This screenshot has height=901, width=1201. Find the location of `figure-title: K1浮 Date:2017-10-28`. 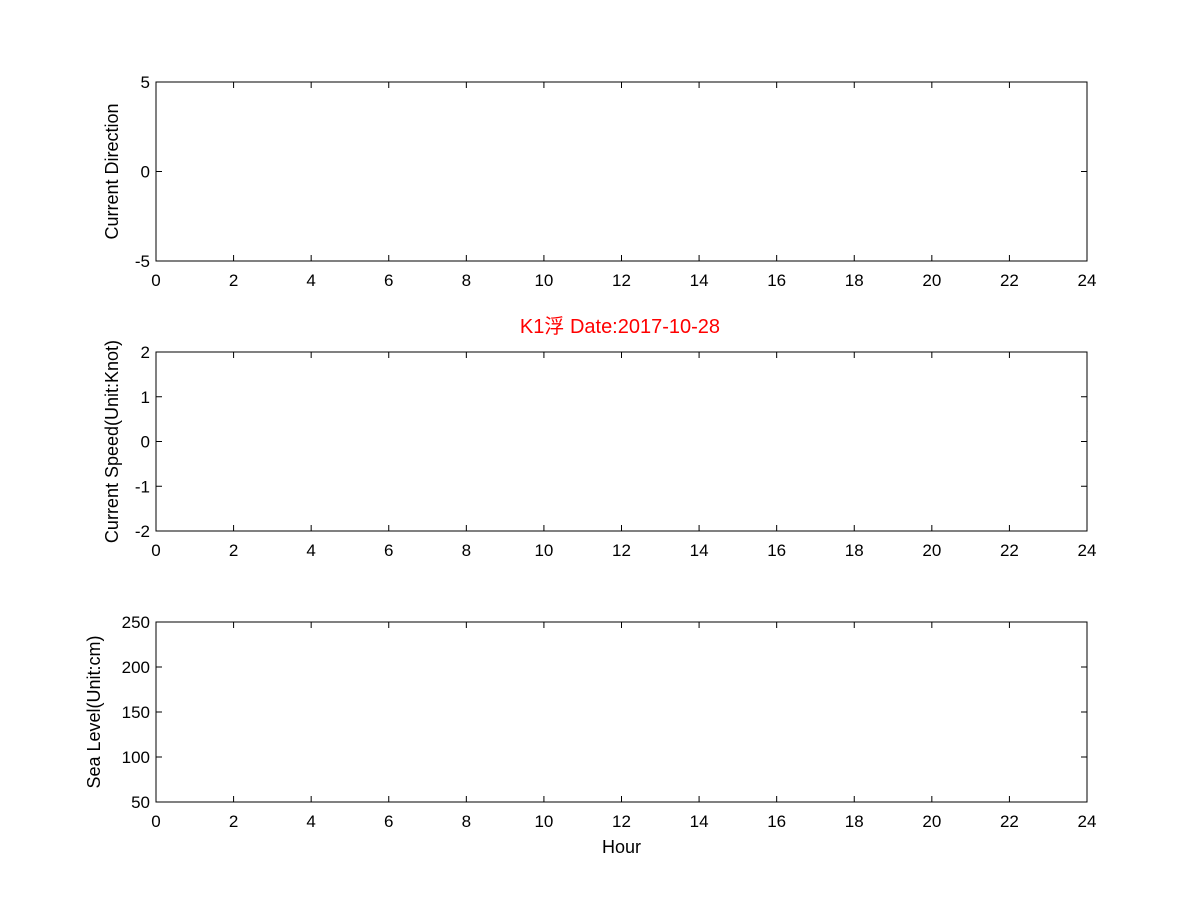

figure-title: K1浮 Date:2017-10-28 is located at coordinates (620, 326).